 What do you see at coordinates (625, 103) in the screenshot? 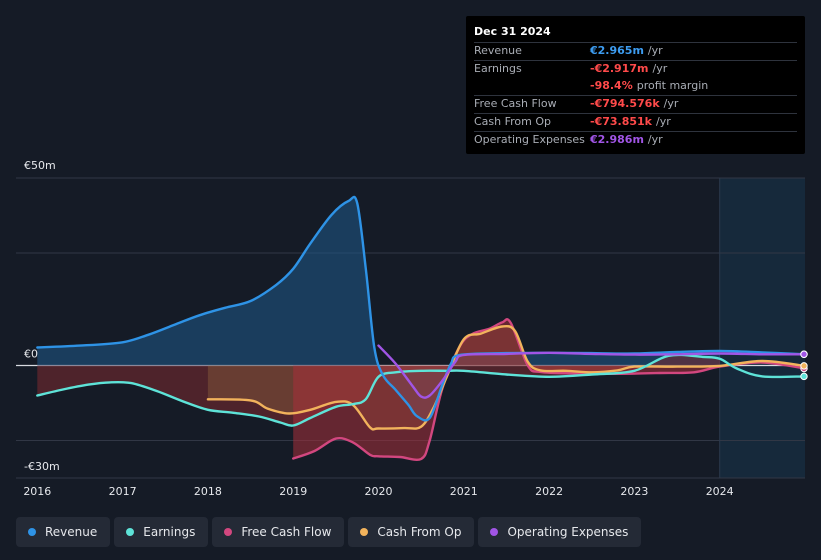
I see `tooltip-value: -€794.576k` at bounding box center [625, 103].